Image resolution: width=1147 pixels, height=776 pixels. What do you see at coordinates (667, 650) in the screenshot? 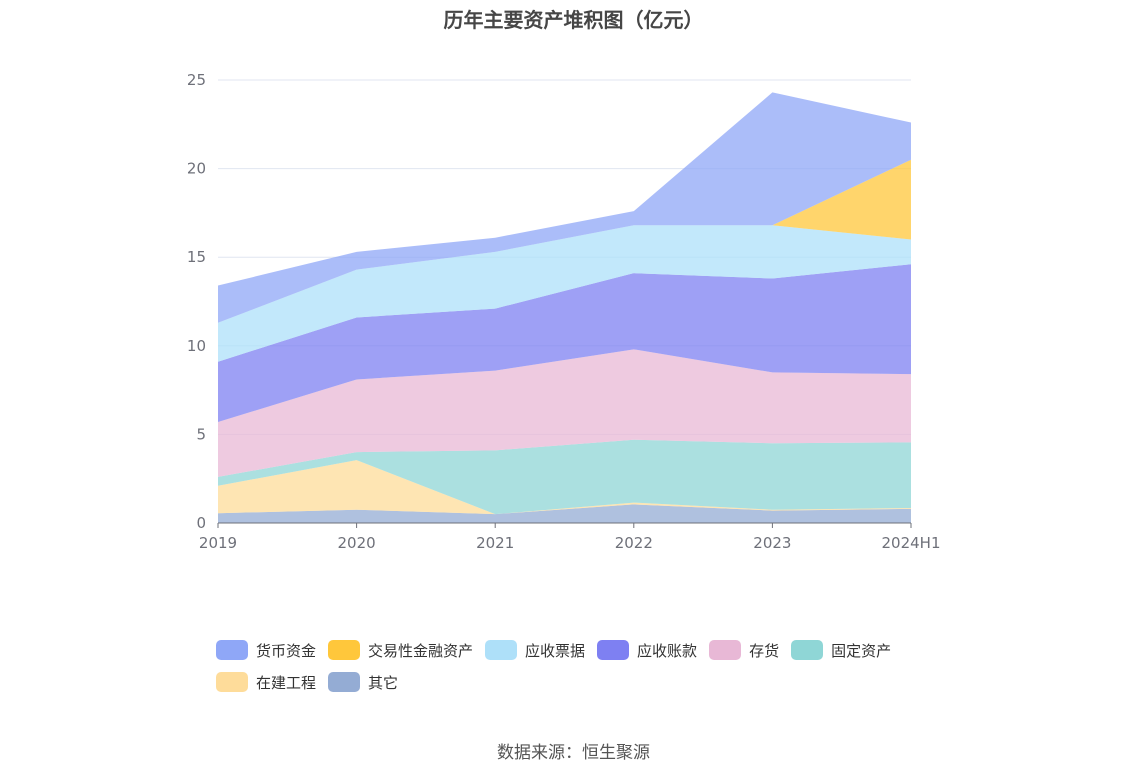
I see `legend-label: 应收账款` at bounding box center [667, 650].